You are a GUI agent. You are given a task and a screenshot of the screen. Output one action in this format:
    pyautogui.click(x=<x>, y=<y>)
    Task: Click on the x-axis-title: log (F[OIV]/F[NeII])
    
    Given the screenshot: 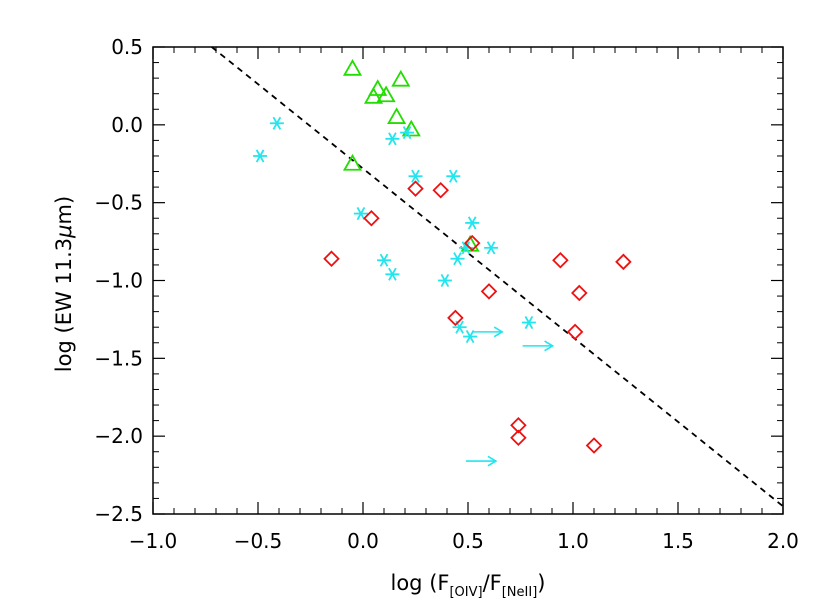 What is the action you would take?
    pyautogui.click(x=468, y=585)
    